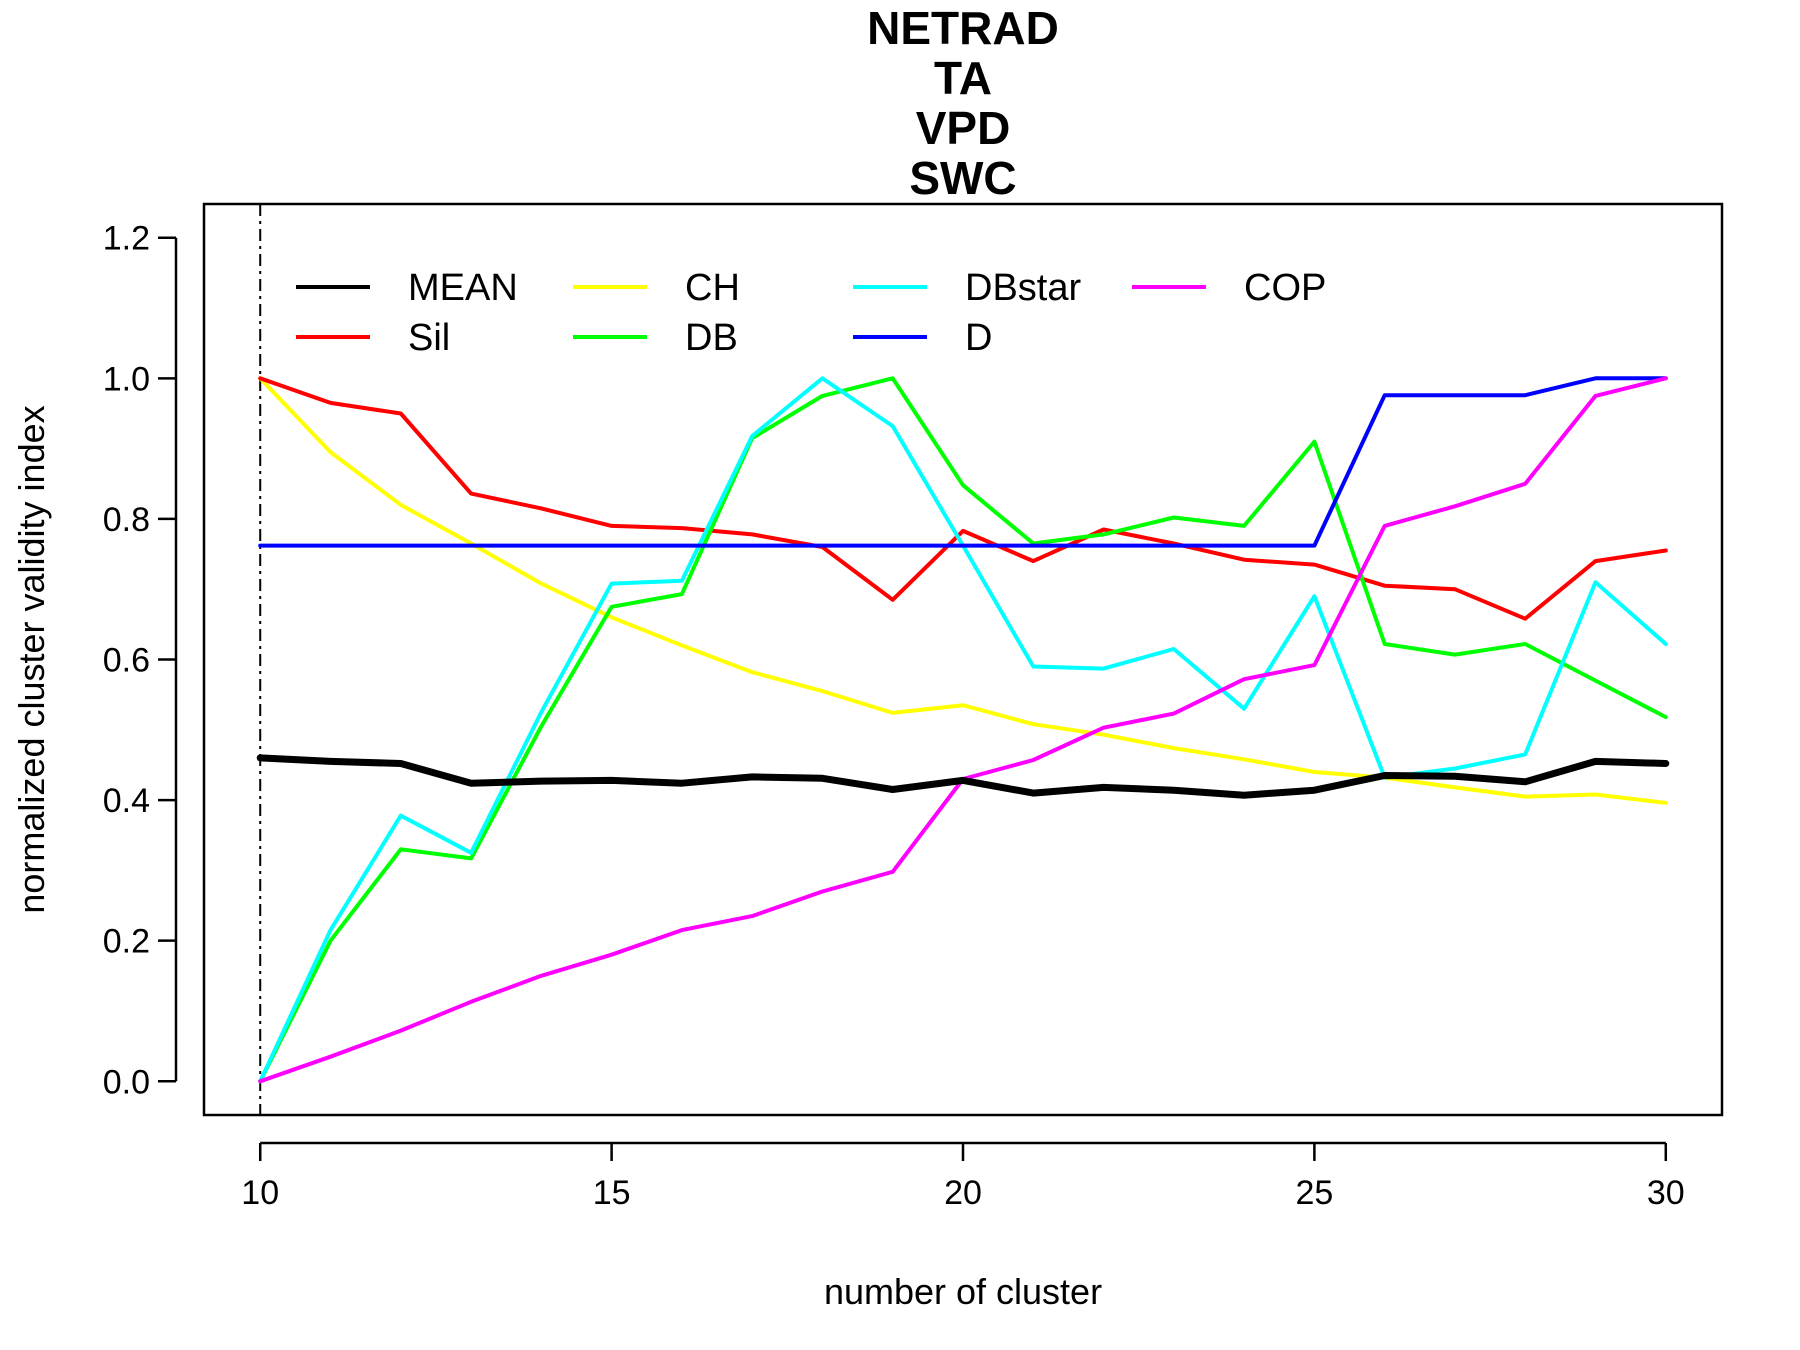 The image size is (1800, 1350). What do you see at coordinates (1023, 288) in the screenshot?
I see `legend-label: DBstar` at bounding box center [1023, 288].